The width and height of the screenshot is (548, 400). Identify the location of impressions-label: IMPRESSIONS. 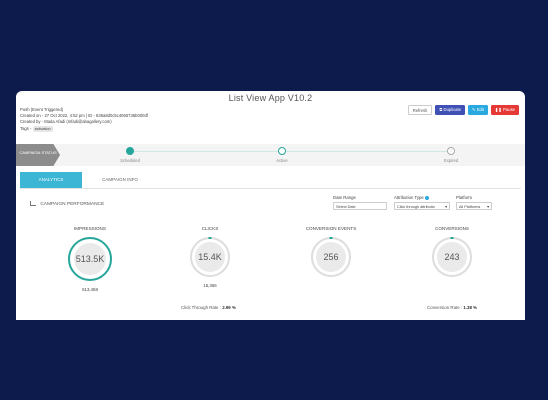
(90, 228).